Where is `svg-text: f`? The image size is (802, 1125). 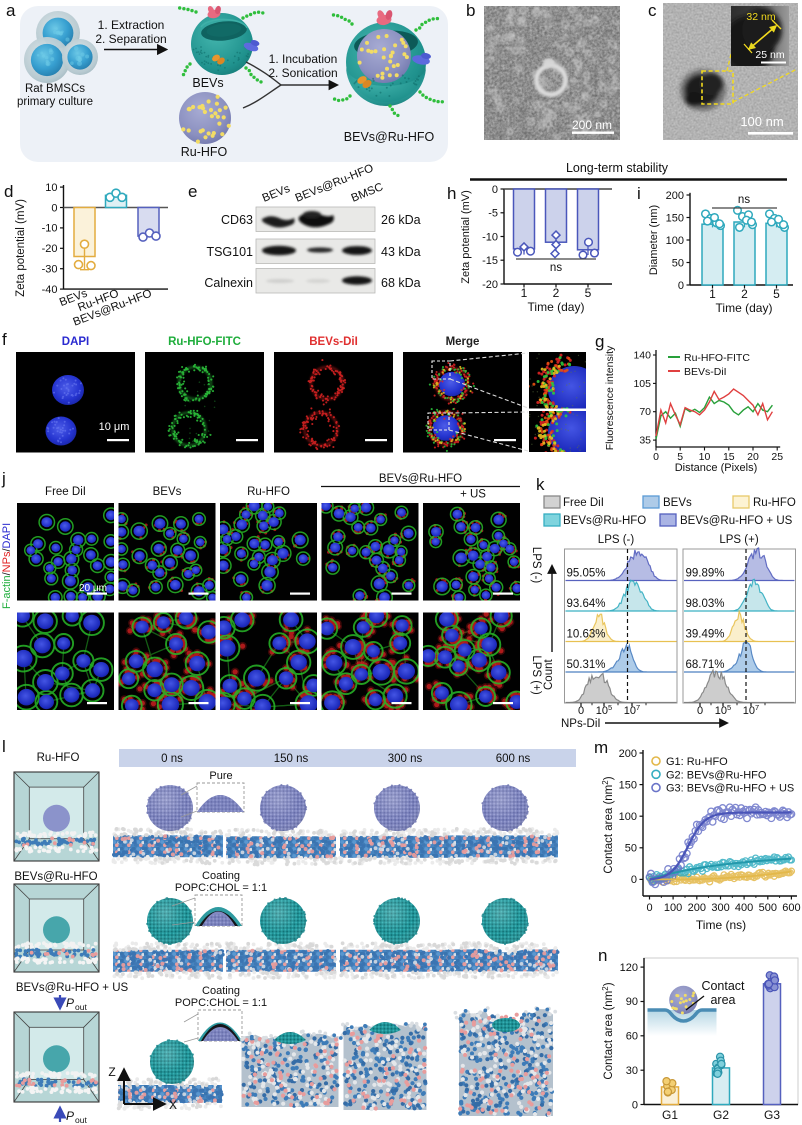
svg-text: f is located at coordinates (4, 339).